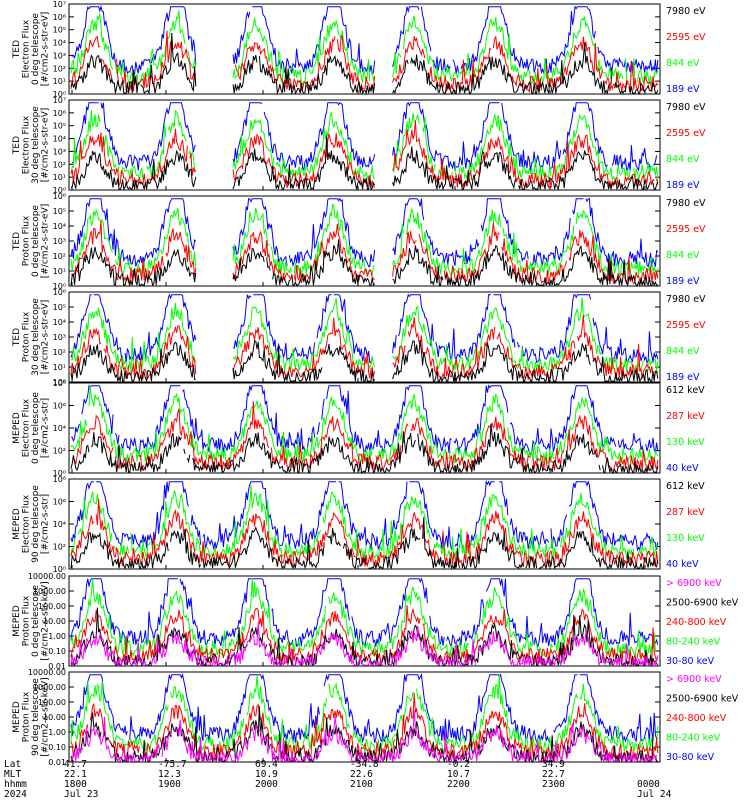 This screenshot has height=800, width=750. Describe the element at coordinates (52, 606) in the screenshot. I see `y-tick-label: 100.00` at that location.